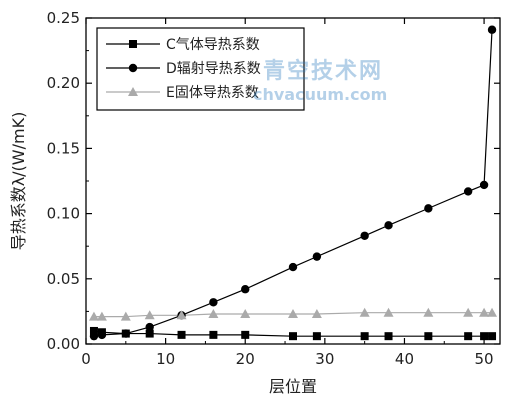  What do you see at coordinates (213, 69) in the screenshot?
I see `legend-label: D辐射导热系数` at bounding box center [213, 69].